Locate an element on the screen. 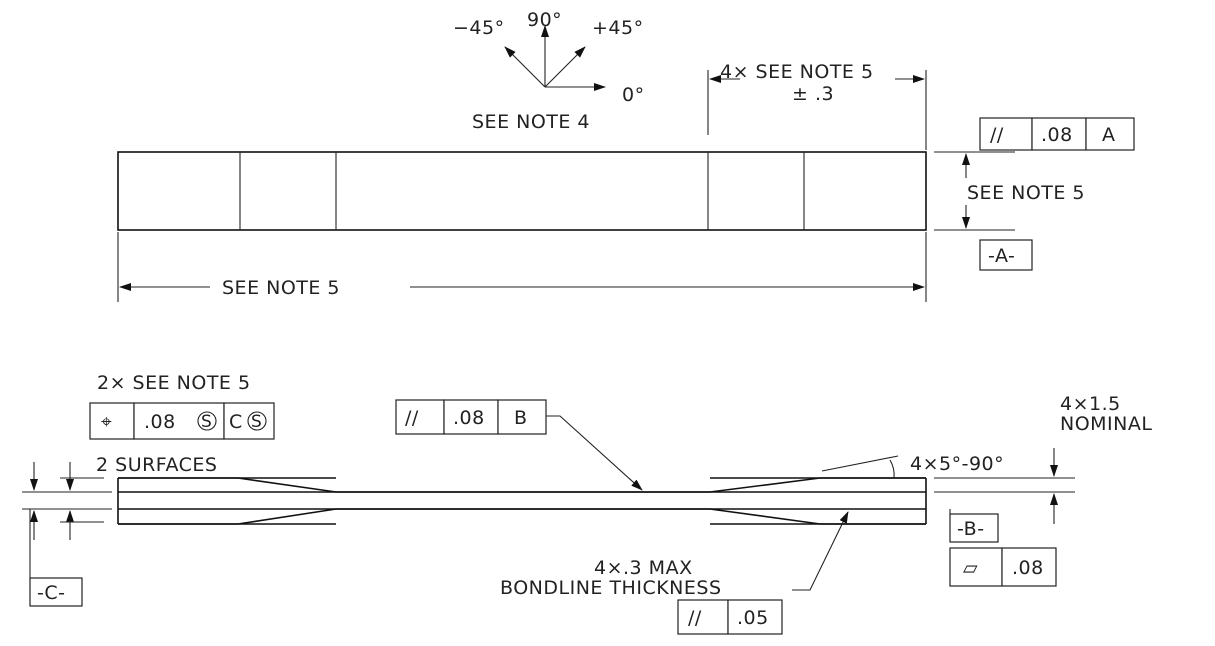  ply-orientation-rose: −45° 90° +45° 0° SEE NOTE 4 is located at coordinates (549, 71).